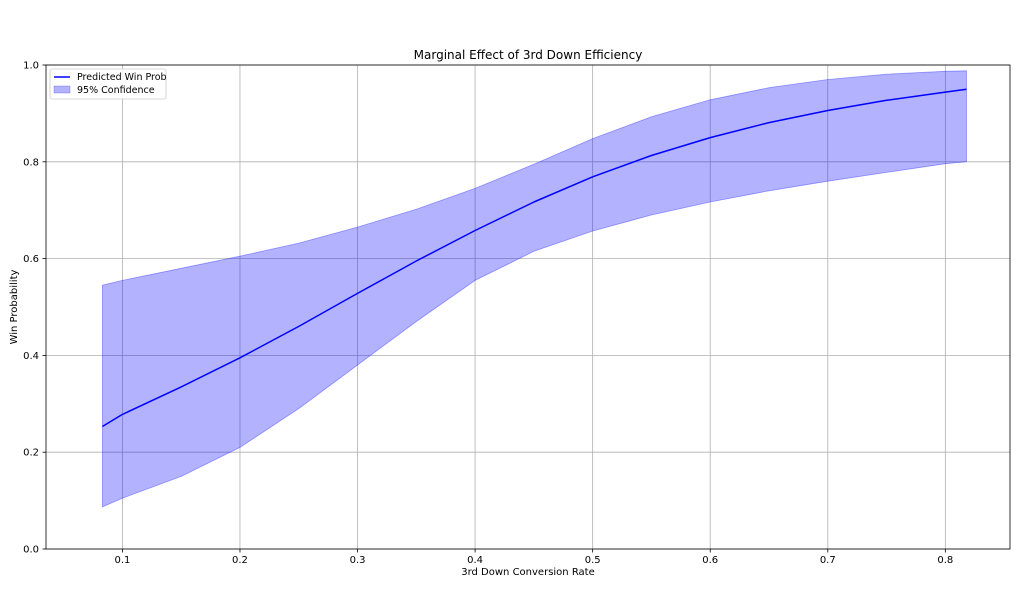 This screenshot has width=1023, height=591. Describe the element at coordinates (31, 259) in the screenshot. I see `y-tick-label: 0.6` at that location.